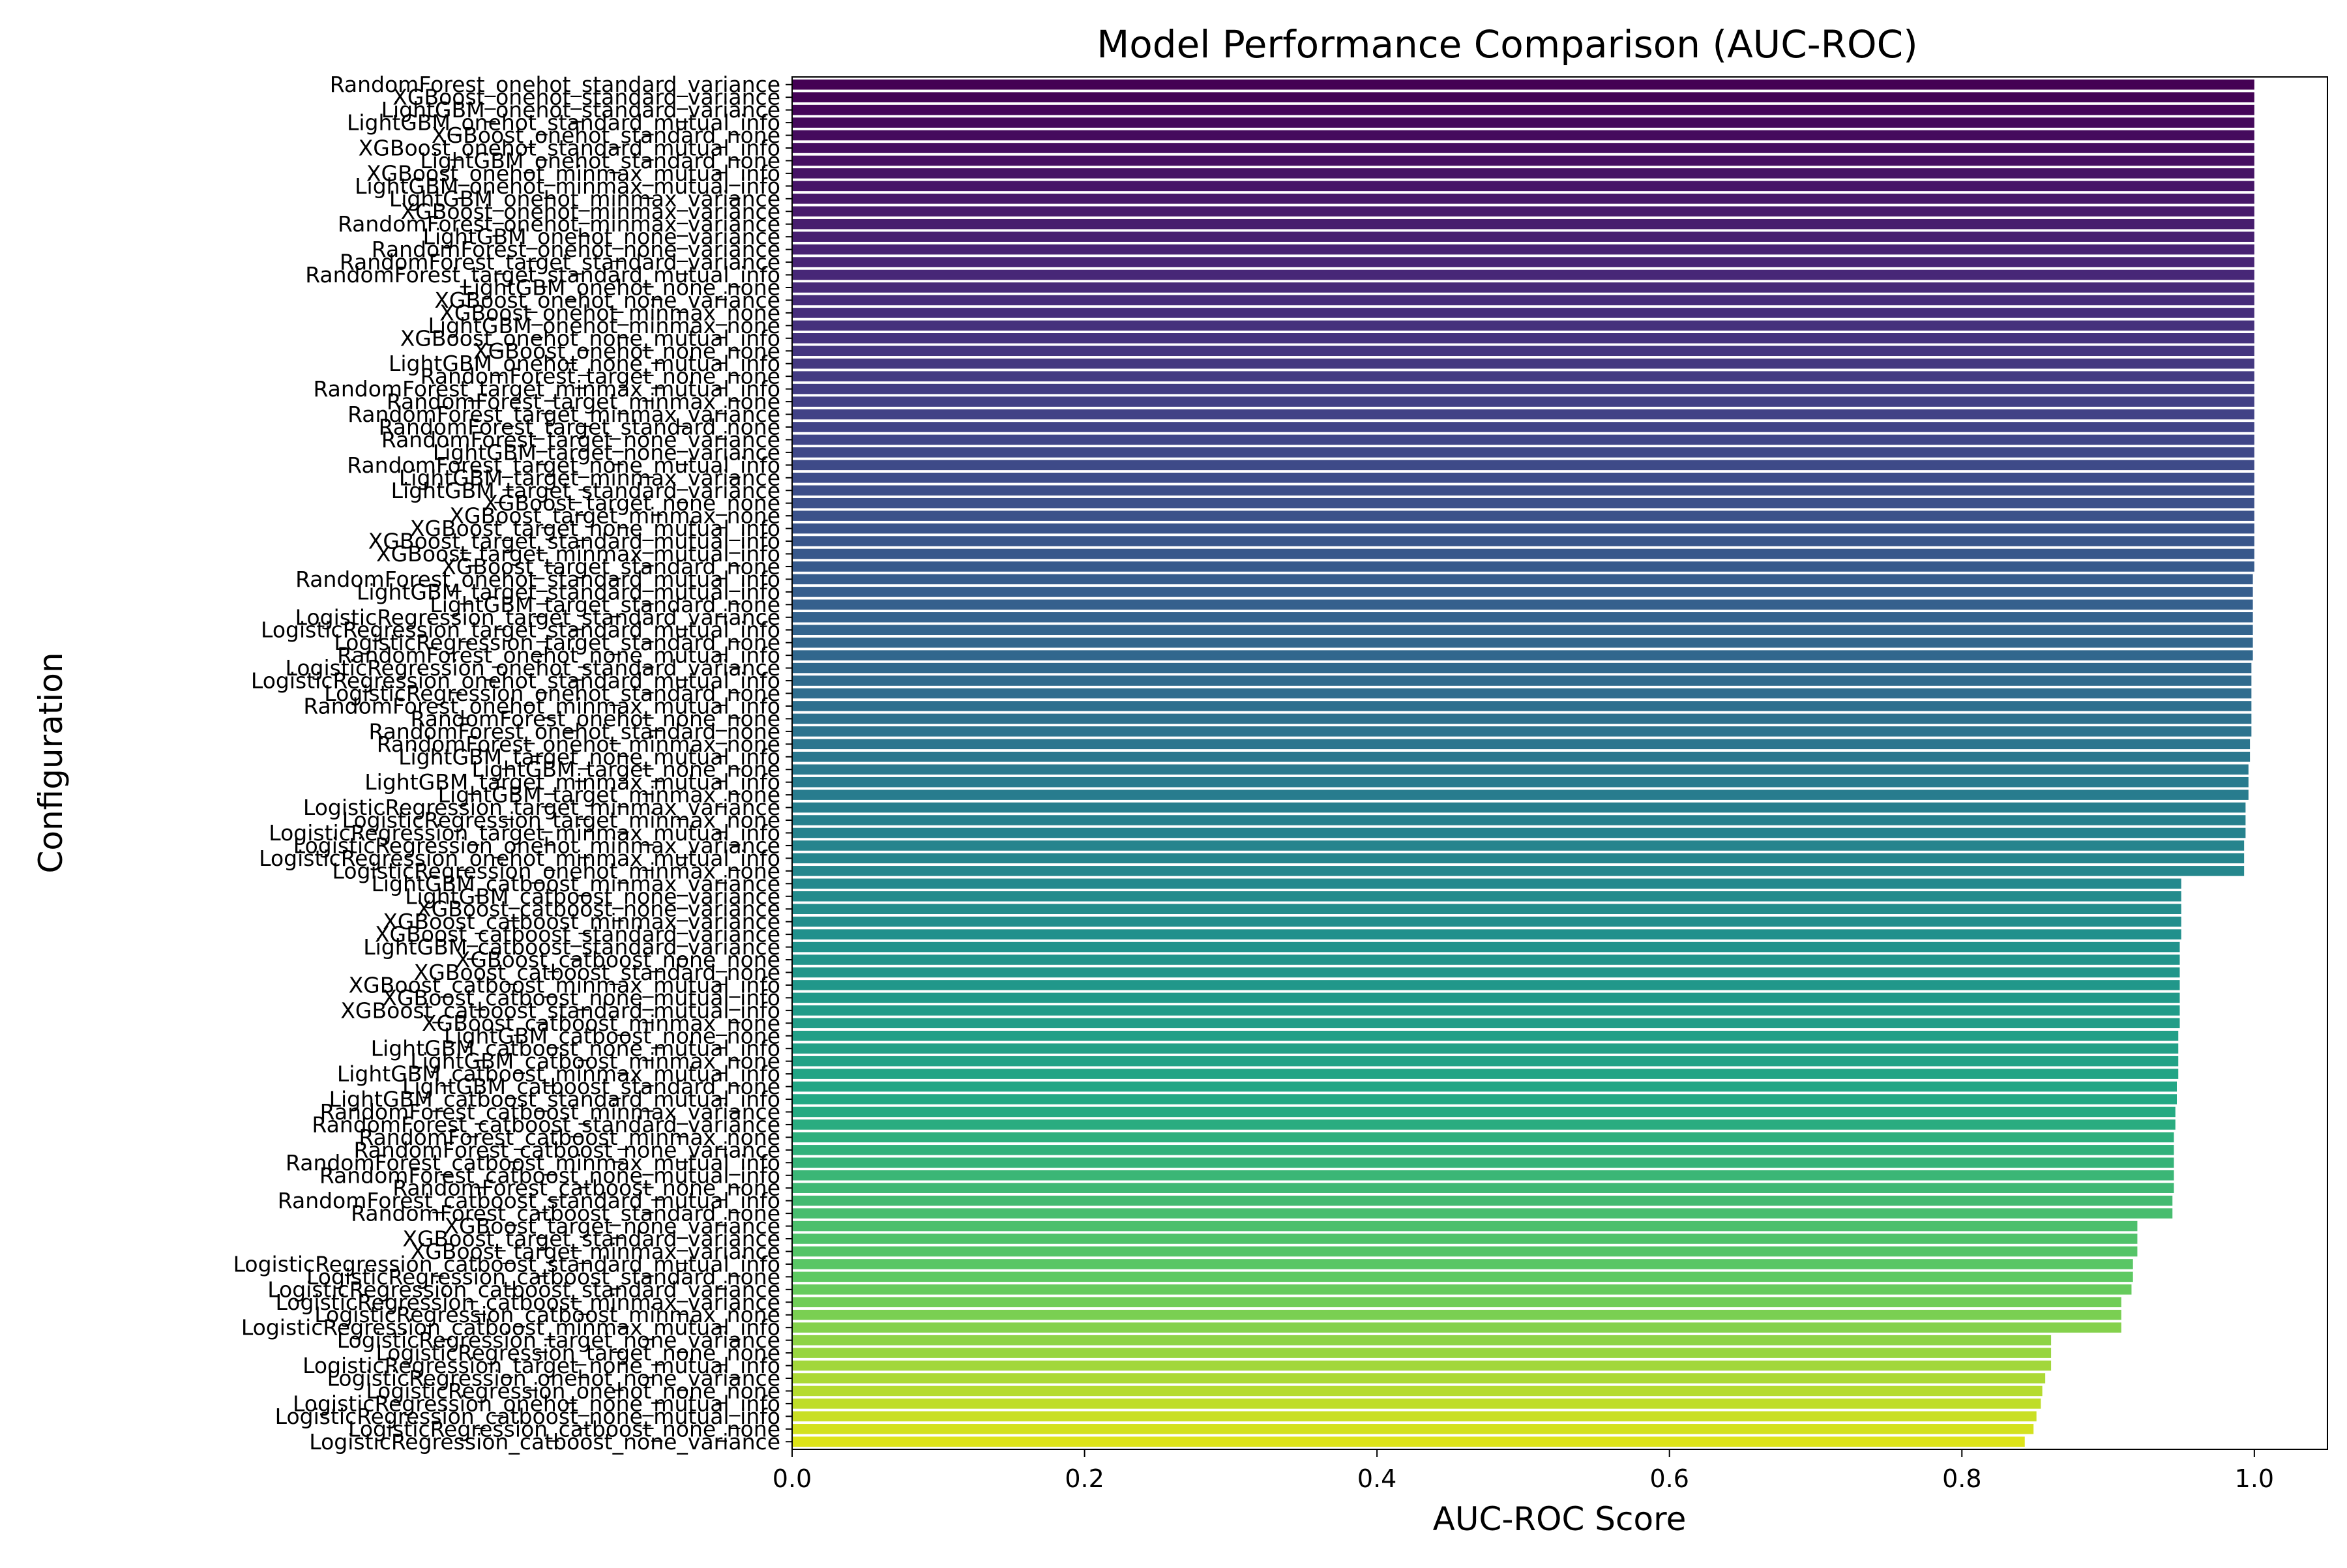 The height and width of the screenshot is (1568, 2347). I want to click on y-tick-label: RandomForest_target_standard_none, so click(579, 427).